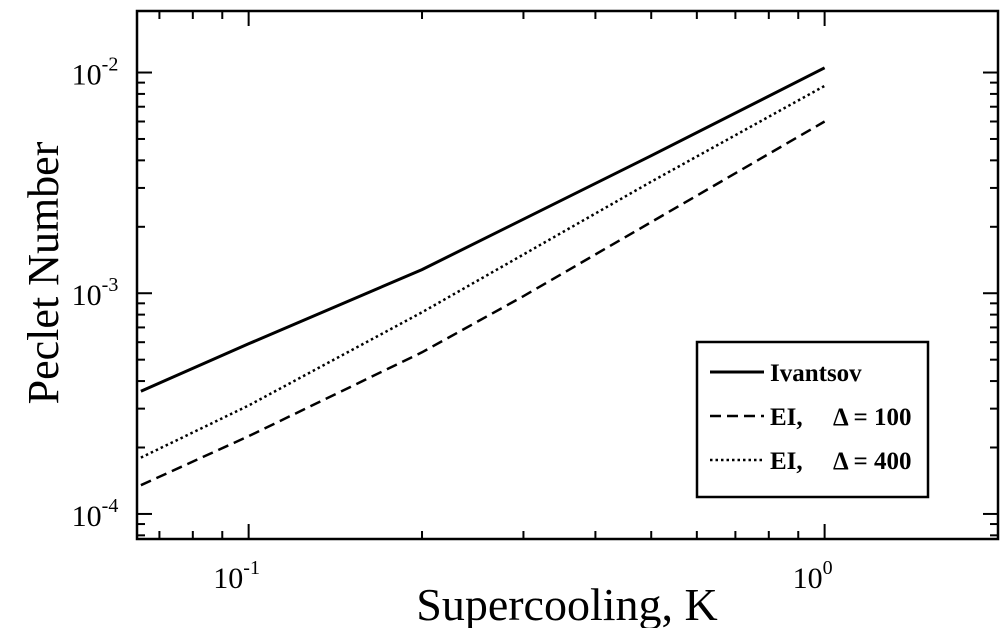 The height and width of the screenshot is (628, 1002). What do you see at coordinates (236, 576) in the screenshot?
I see `x-tick-label: 10⁻¹` at bounding box center [236, 576].